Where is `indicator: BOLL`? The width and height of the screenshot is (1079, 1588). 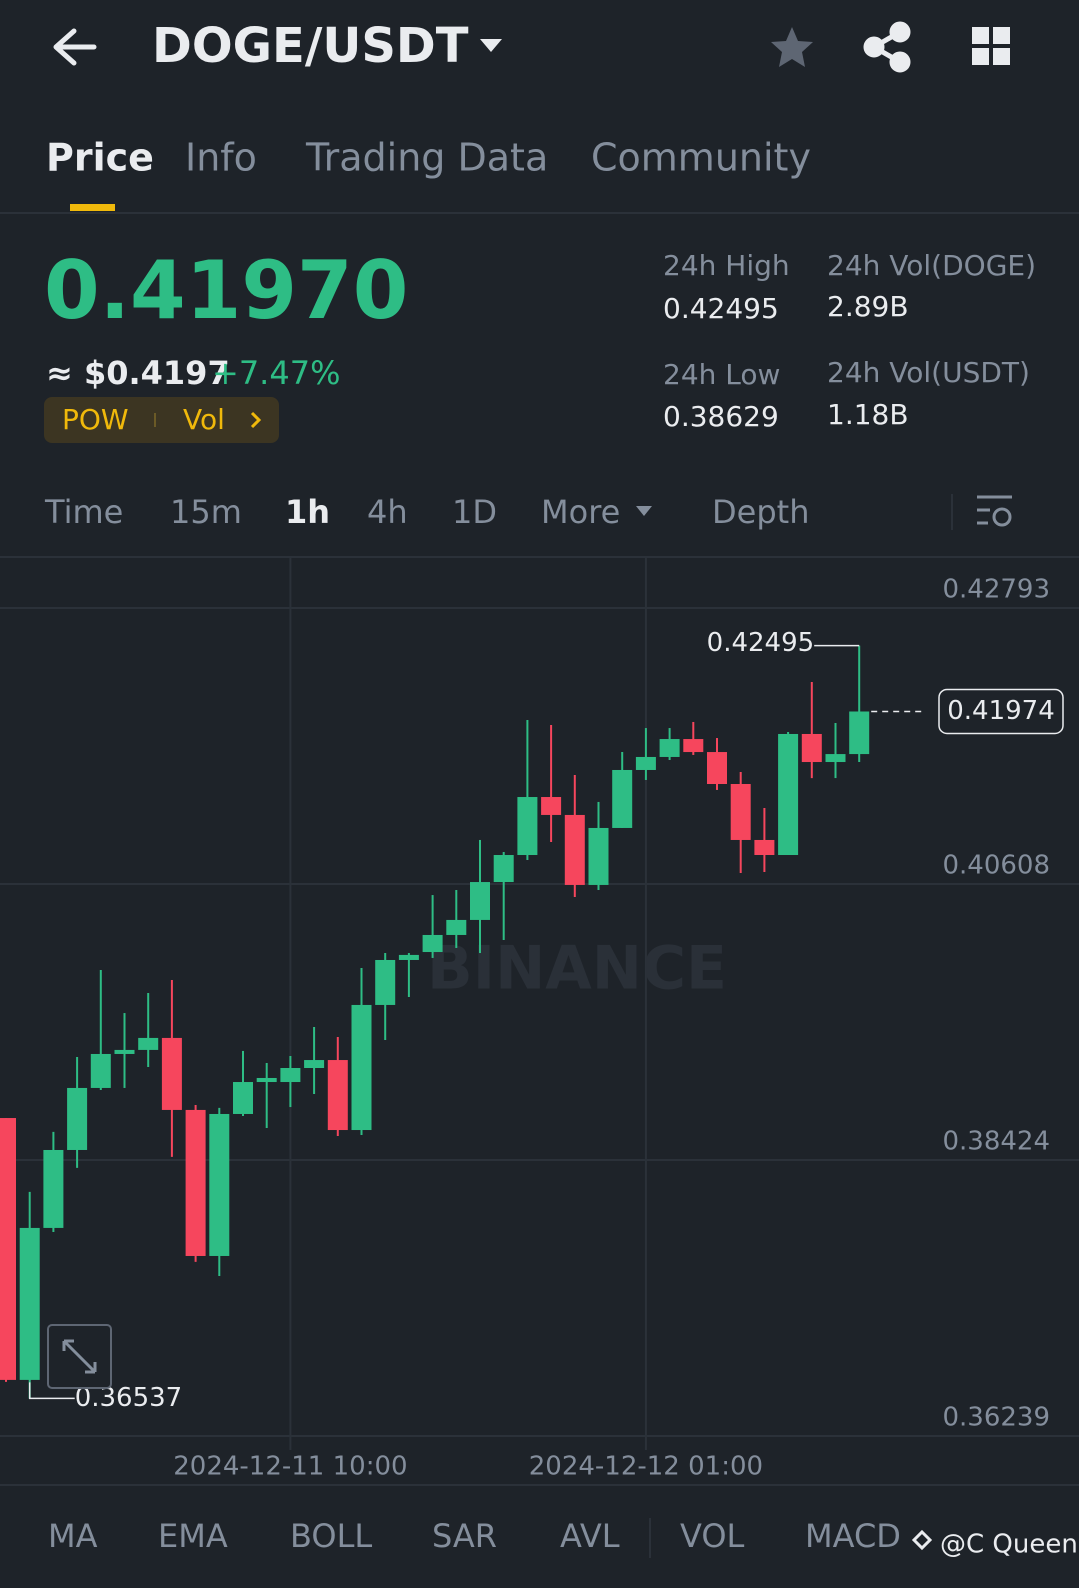 indicator: BOLL is located at coordinates (331, 1536).